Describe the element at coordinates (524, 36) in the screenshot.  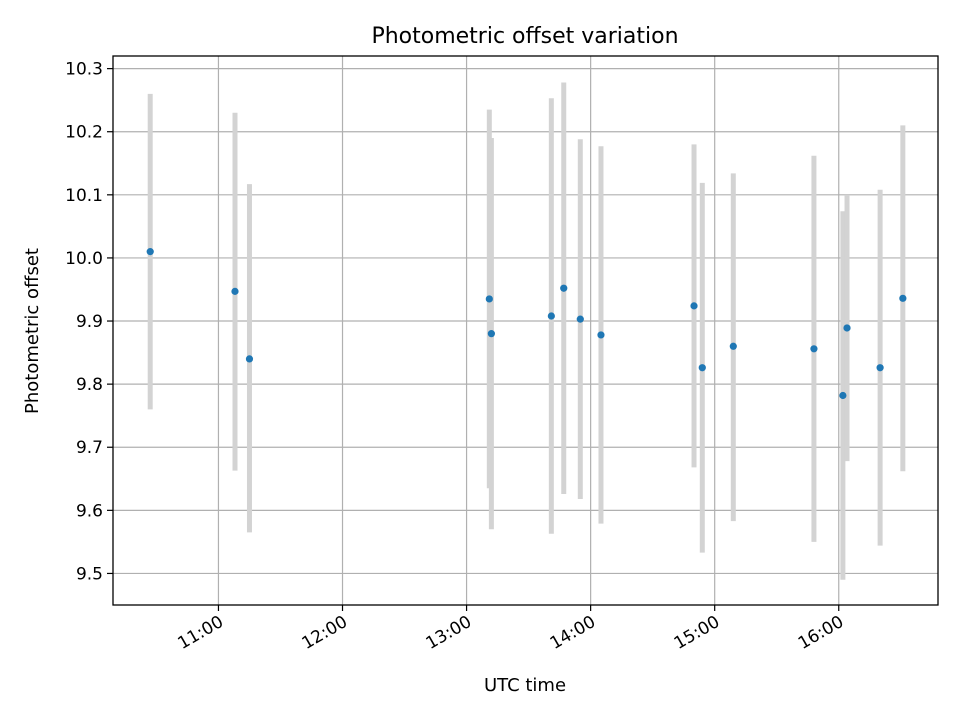
I see `chart-title: Photometric offset variation` at that location.